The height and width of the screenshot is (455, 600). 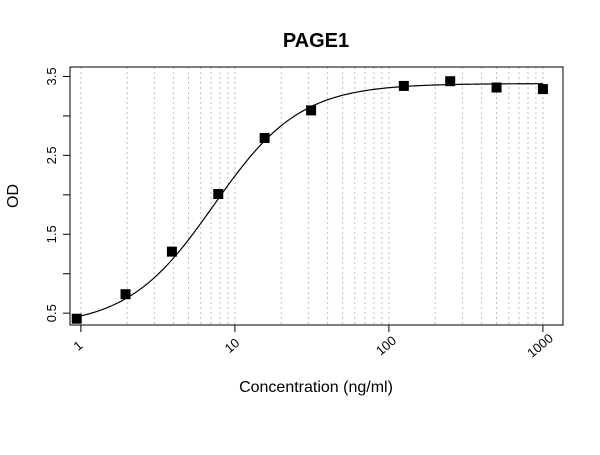 What do you see at coordinates (51, 76) in the screenshot?
I see `y-tick-label: 3.5` at bounding box center [51, 76].